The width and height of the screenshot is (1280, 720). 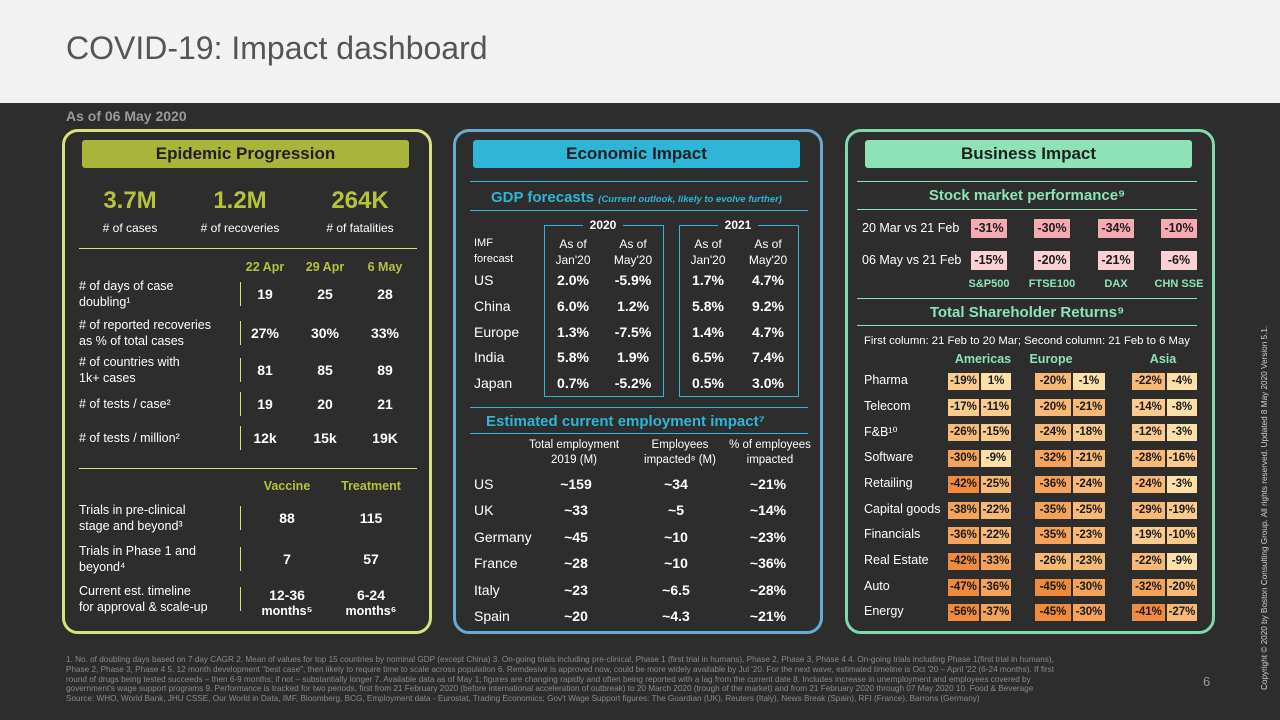 I want to click on trial-label-2: for approval & scale-up, so click(x=143, y=607).